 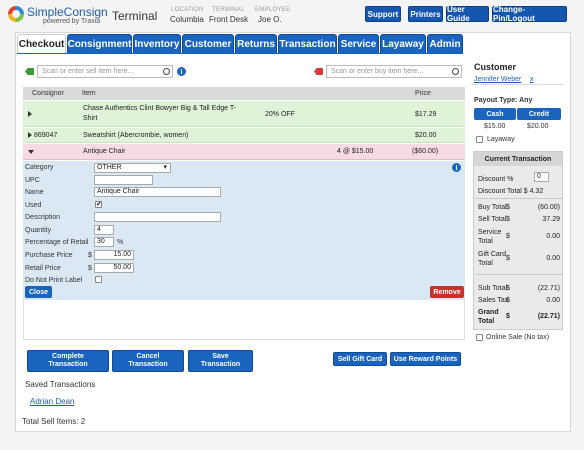 I want to click on user-guide-button: User Guide, so click(x=467, y=14).